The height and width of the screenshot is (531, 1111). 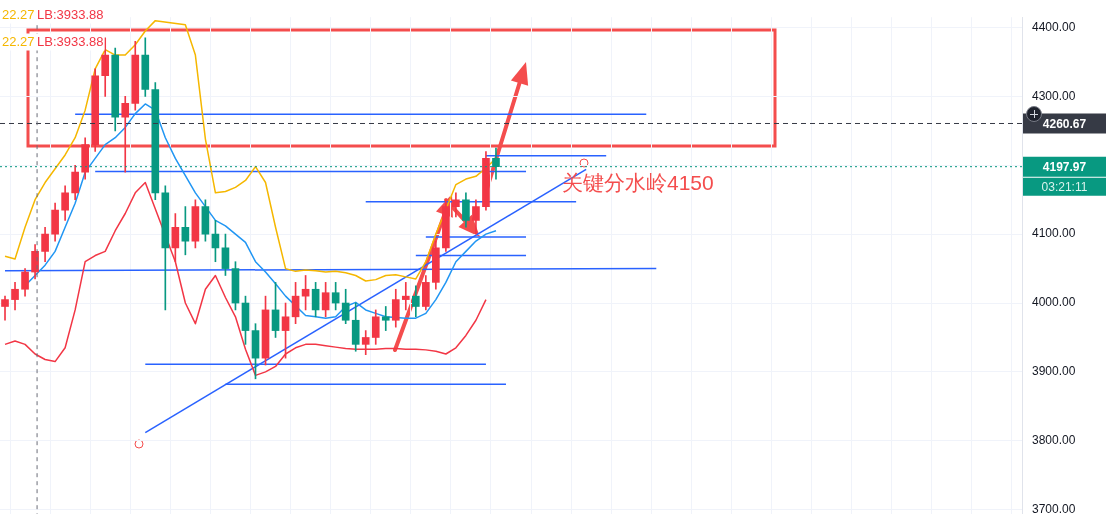 What do you see at coordinates (1054, 95) in the screenshot?
I see `y-tick-label: 4300.00` at bounding box center [1054, 95].